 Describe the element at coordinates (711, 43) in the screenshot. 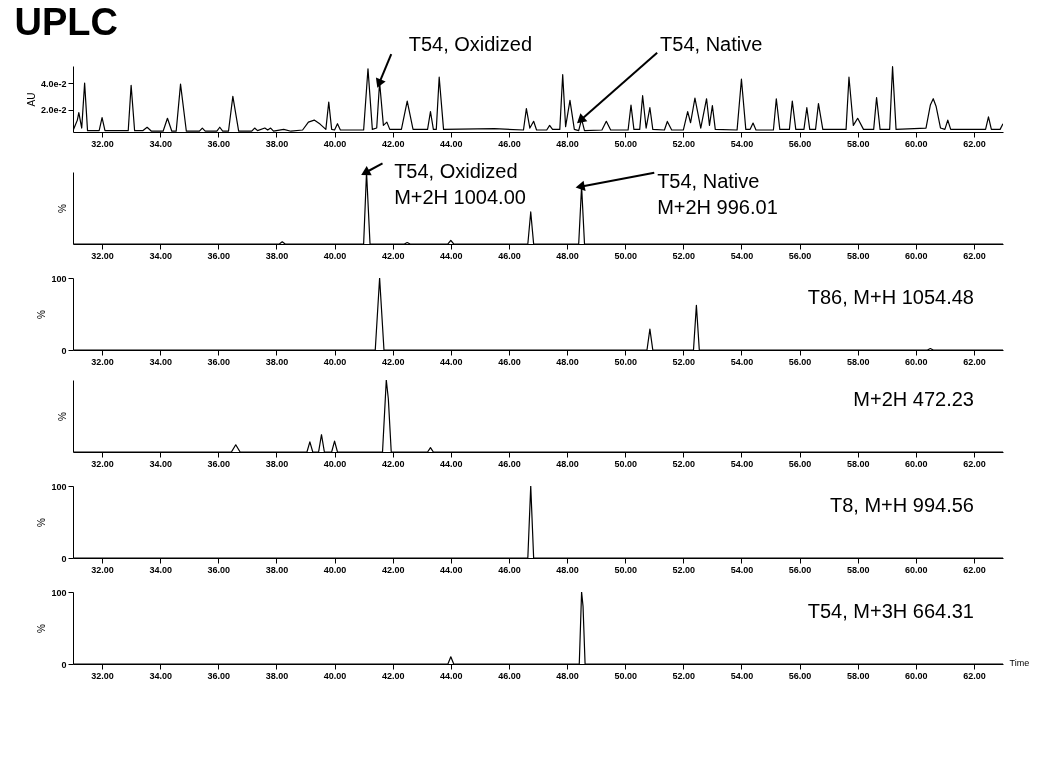

I see `annotation: T54, Native` at that location.